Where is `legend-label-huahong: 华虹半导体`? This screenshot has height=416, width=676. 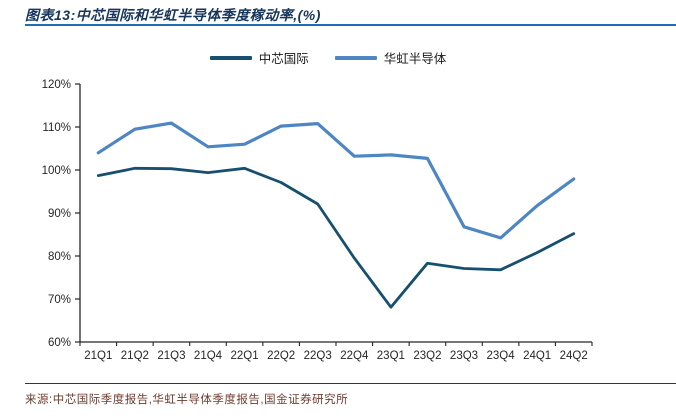 legend-label-huahong: 华虹半导体 is located at coordinates (415, 59).